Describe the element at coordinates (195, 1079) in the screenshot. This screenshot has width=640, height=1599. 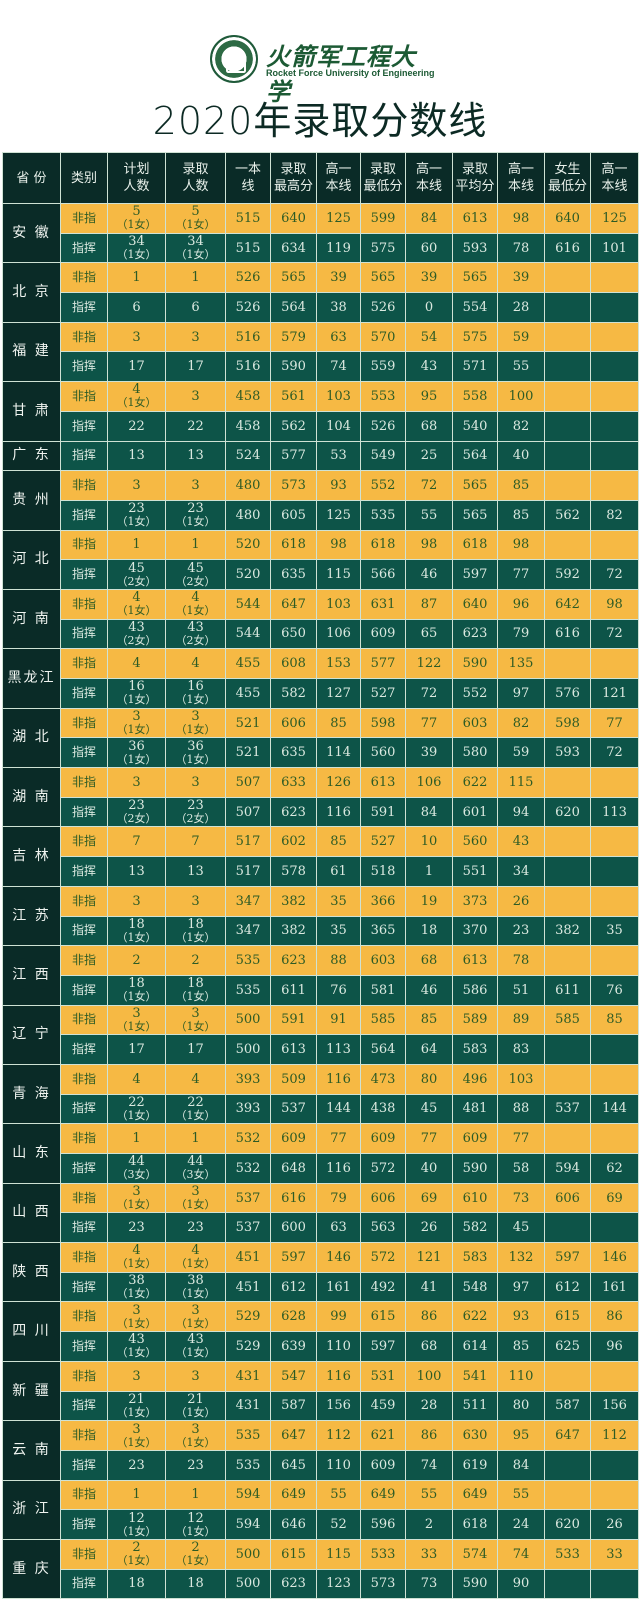
I see `admit-count: 4` at that location.